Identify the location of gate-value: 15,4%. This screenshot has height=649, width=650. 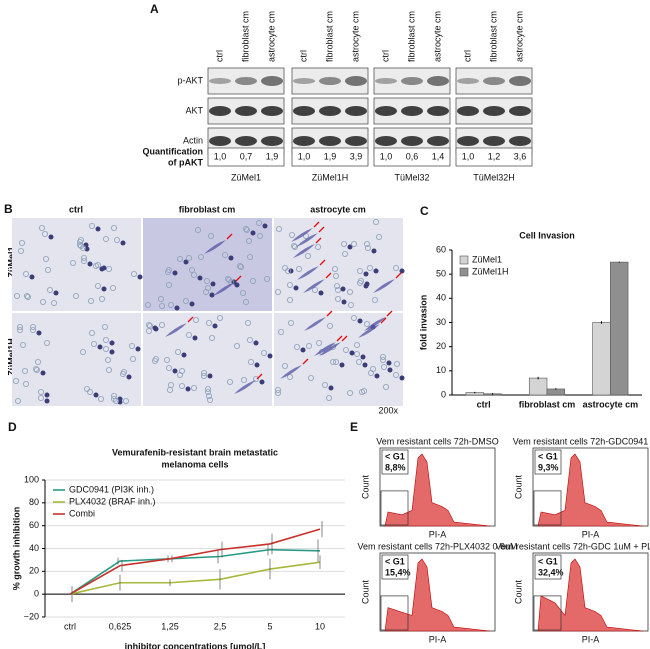
(398, 572).